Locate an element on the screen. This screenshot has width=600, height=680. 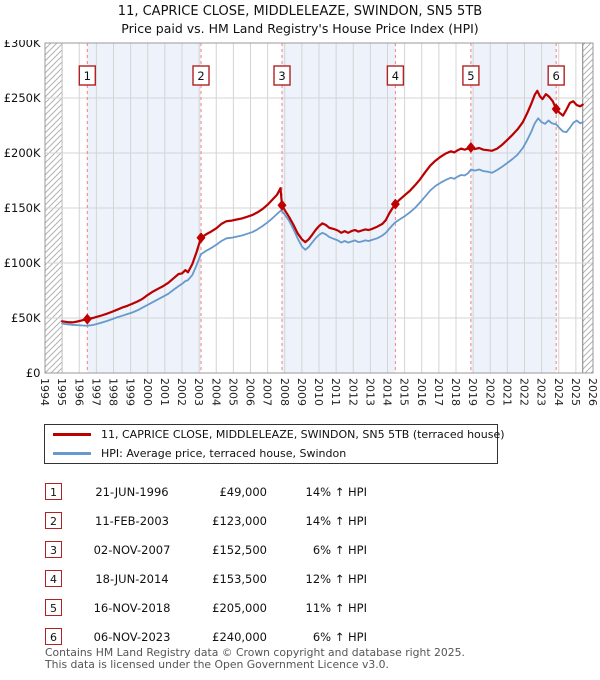
x-tick-label: 2000 is located at coordinates (147, 392).